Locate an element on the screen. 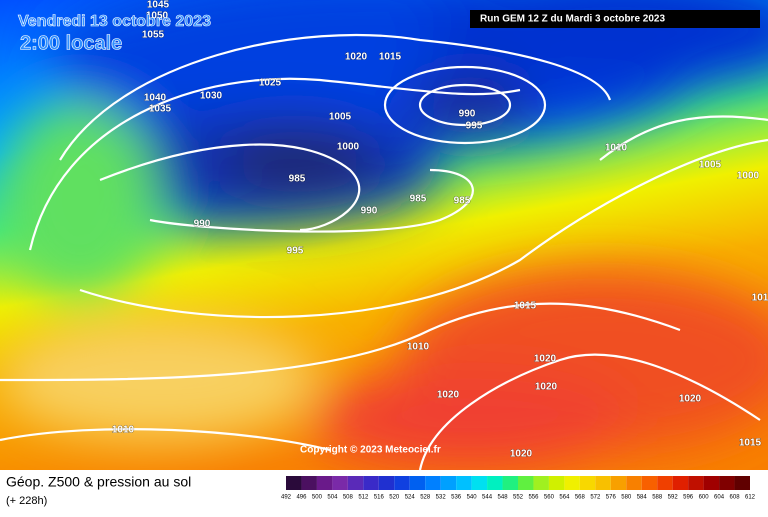  isobar-label: 1025 is located at coordinates (270, 83).